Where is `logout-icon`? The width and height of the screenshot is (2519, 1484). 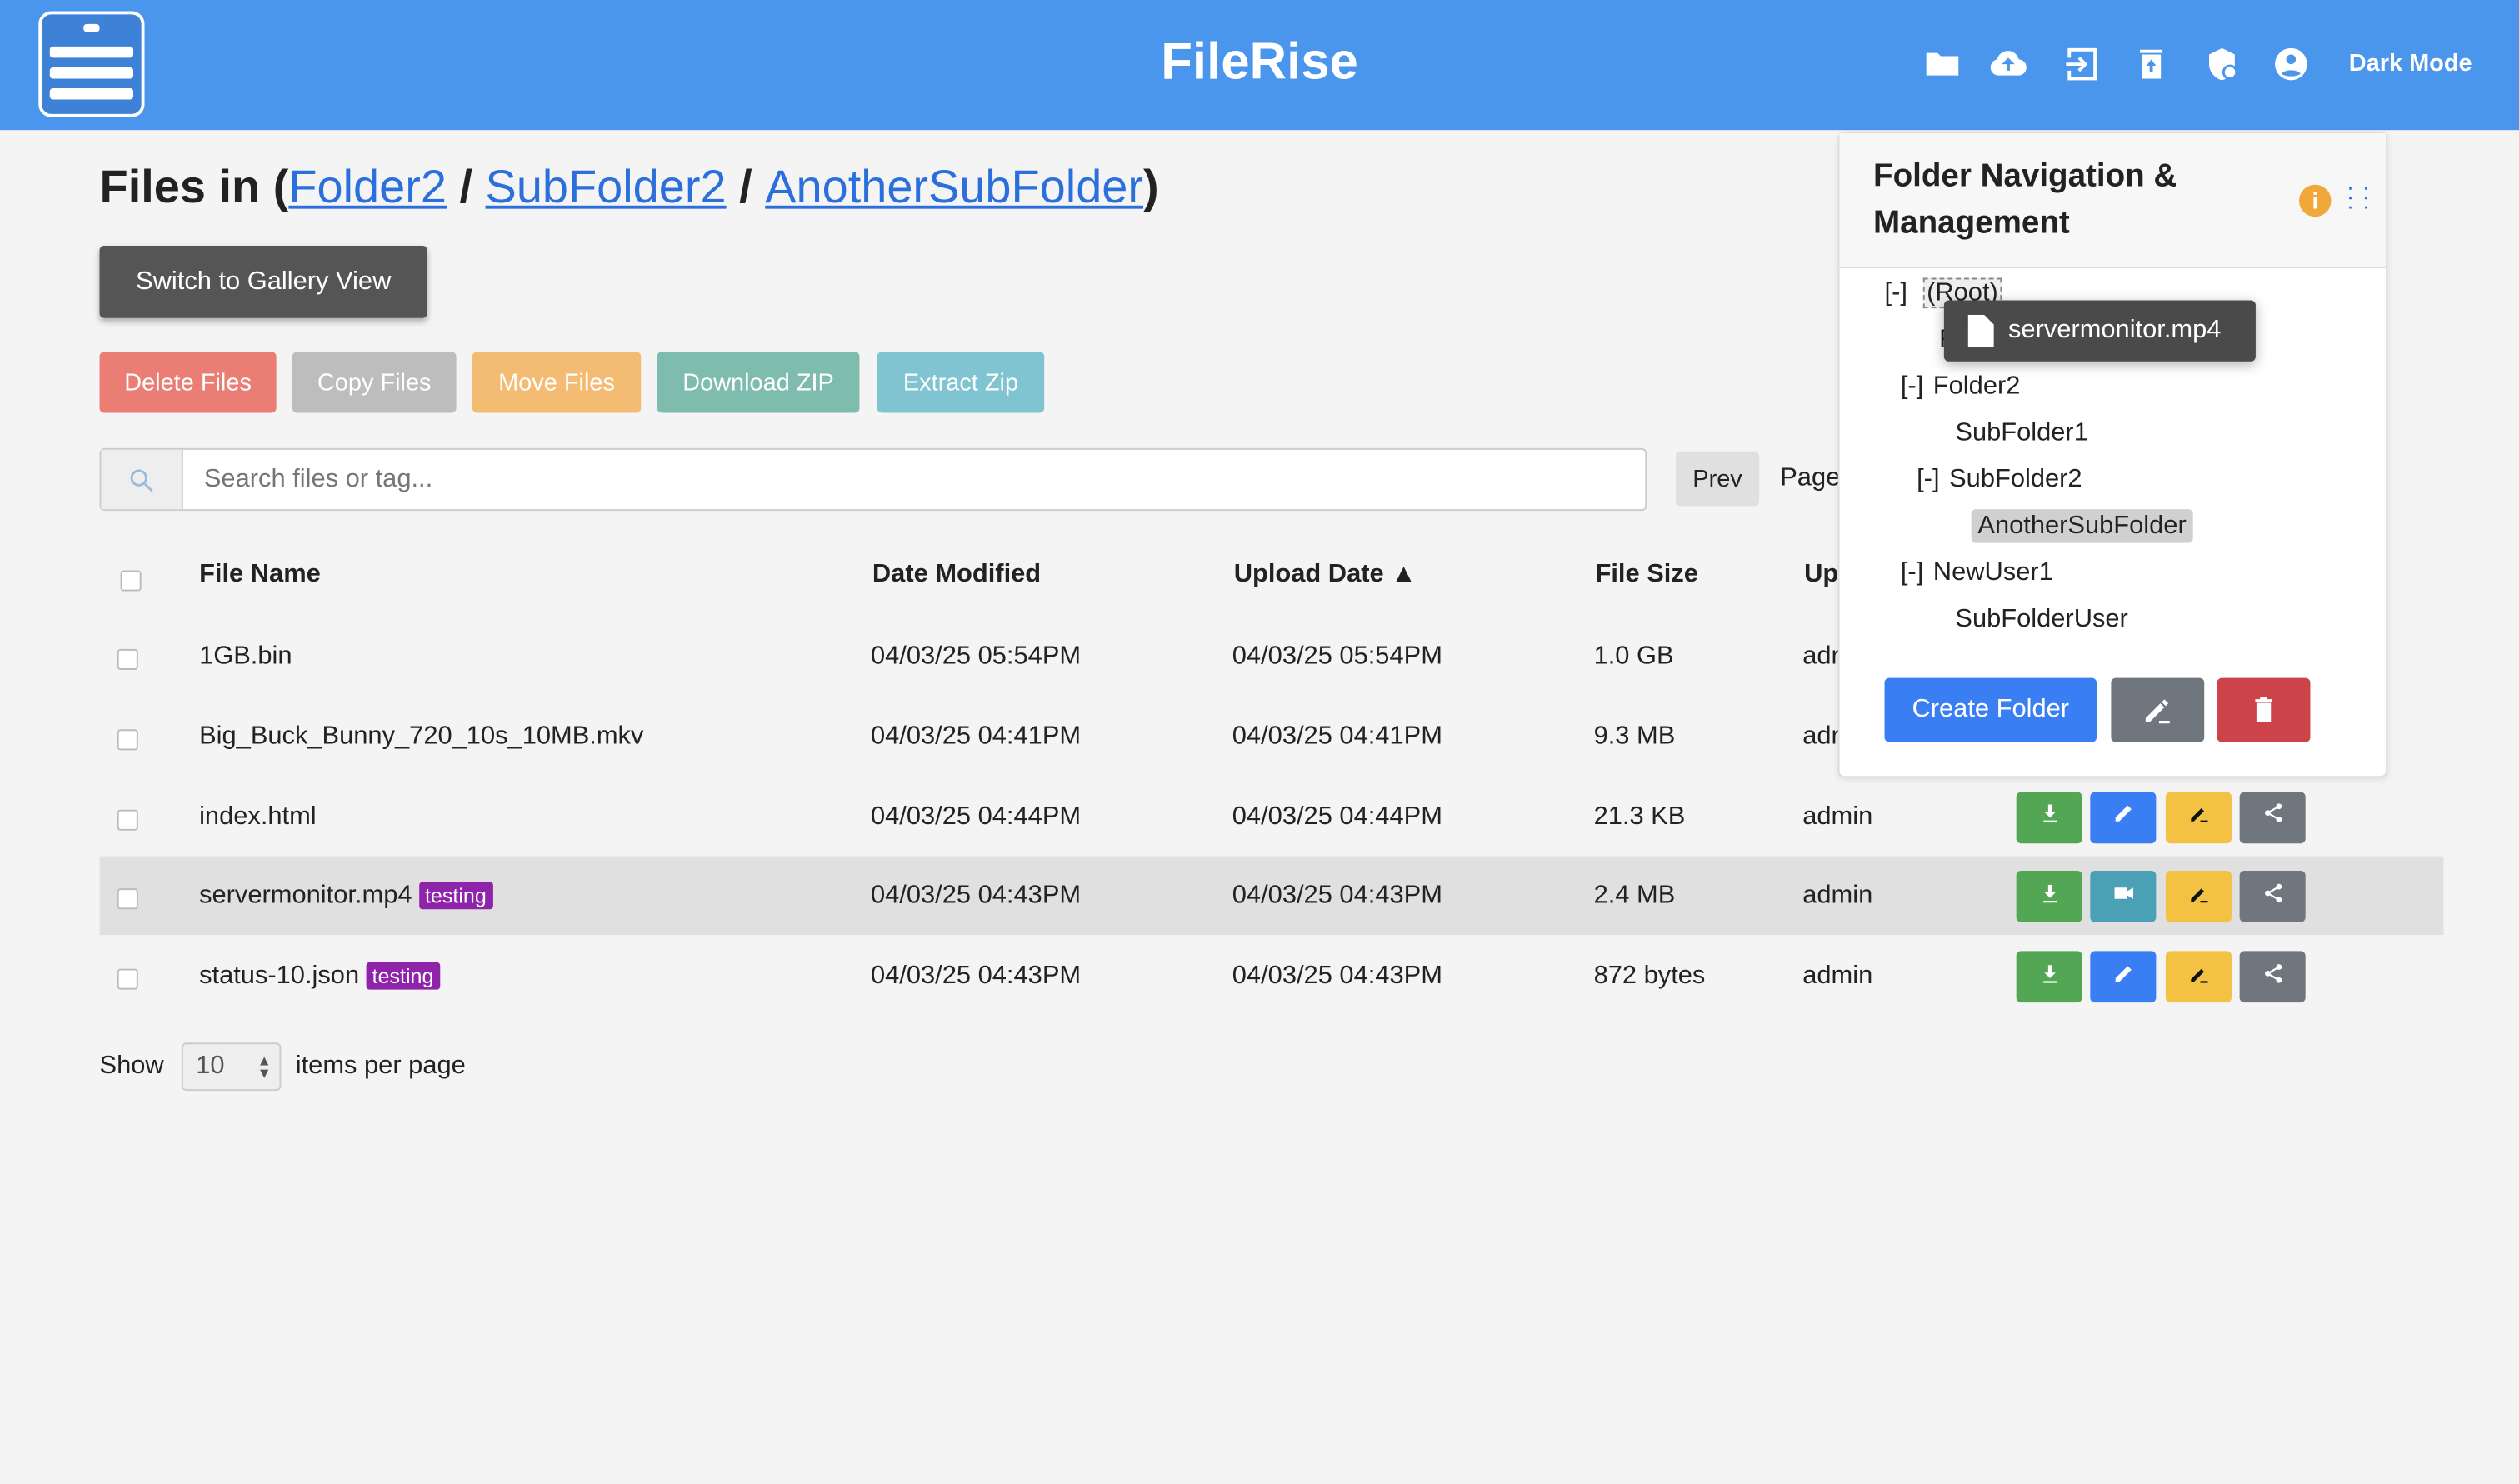 logout-icon is located at coordinates (2082, 64).